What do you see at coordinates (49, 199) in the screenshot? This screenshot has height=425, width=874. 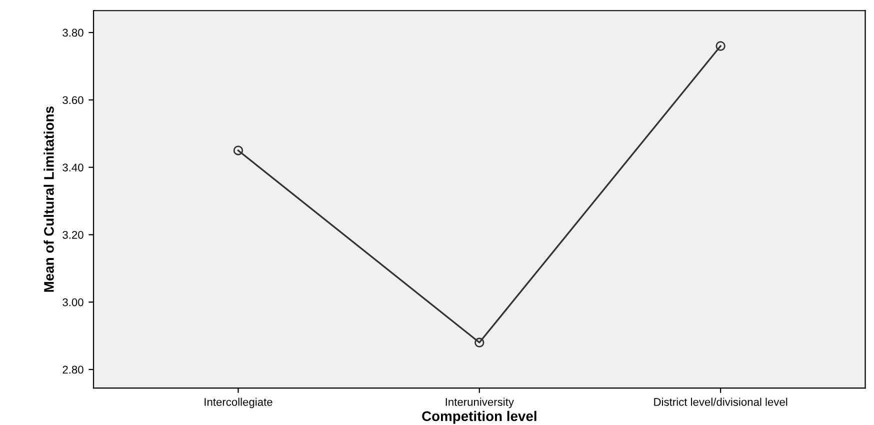 I see `y-axis-title: Mean of Cultural Limitations` at bounding box center [49, 199].